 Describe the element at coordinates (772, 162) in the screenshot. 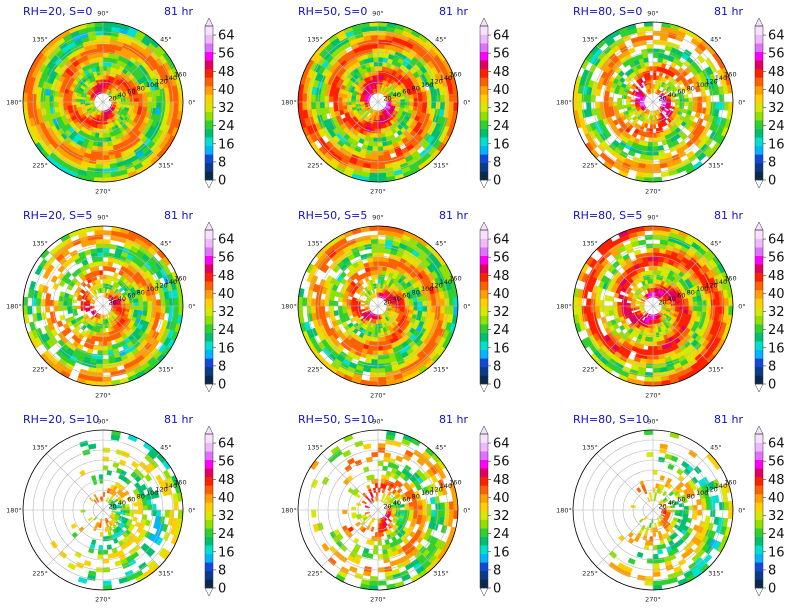

I see `colorbar-tick-label: 8` at that location.